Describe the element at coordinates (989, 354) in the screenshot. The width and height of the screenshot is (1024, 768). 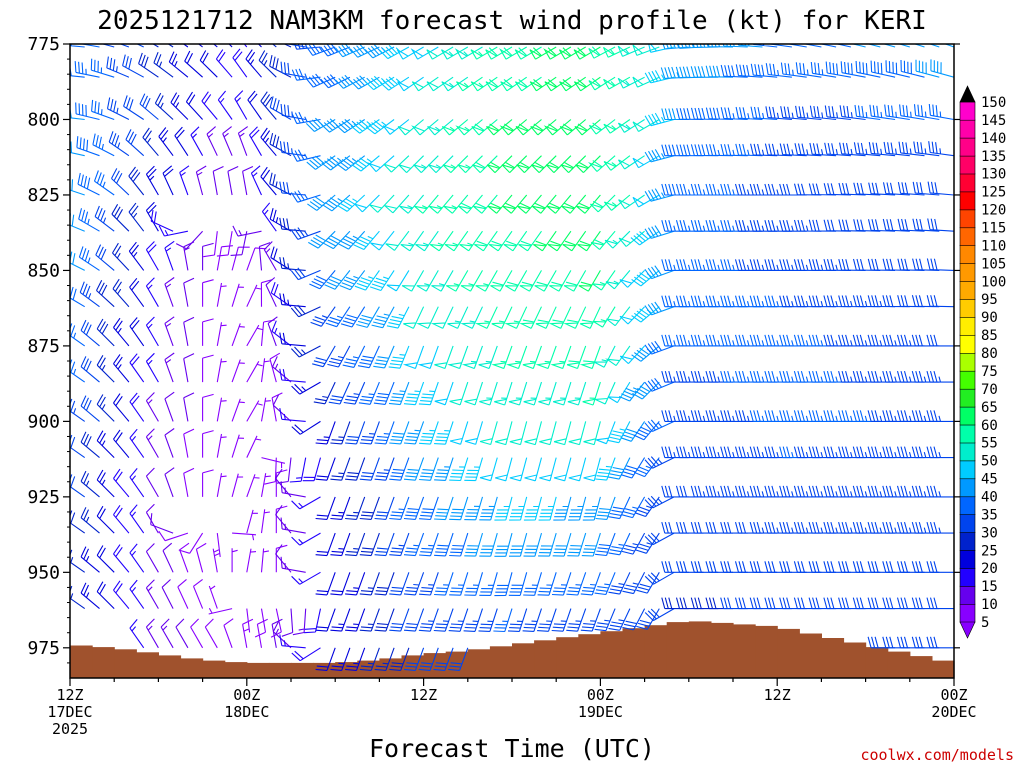
I see `colorbar-label: 80` at that location.